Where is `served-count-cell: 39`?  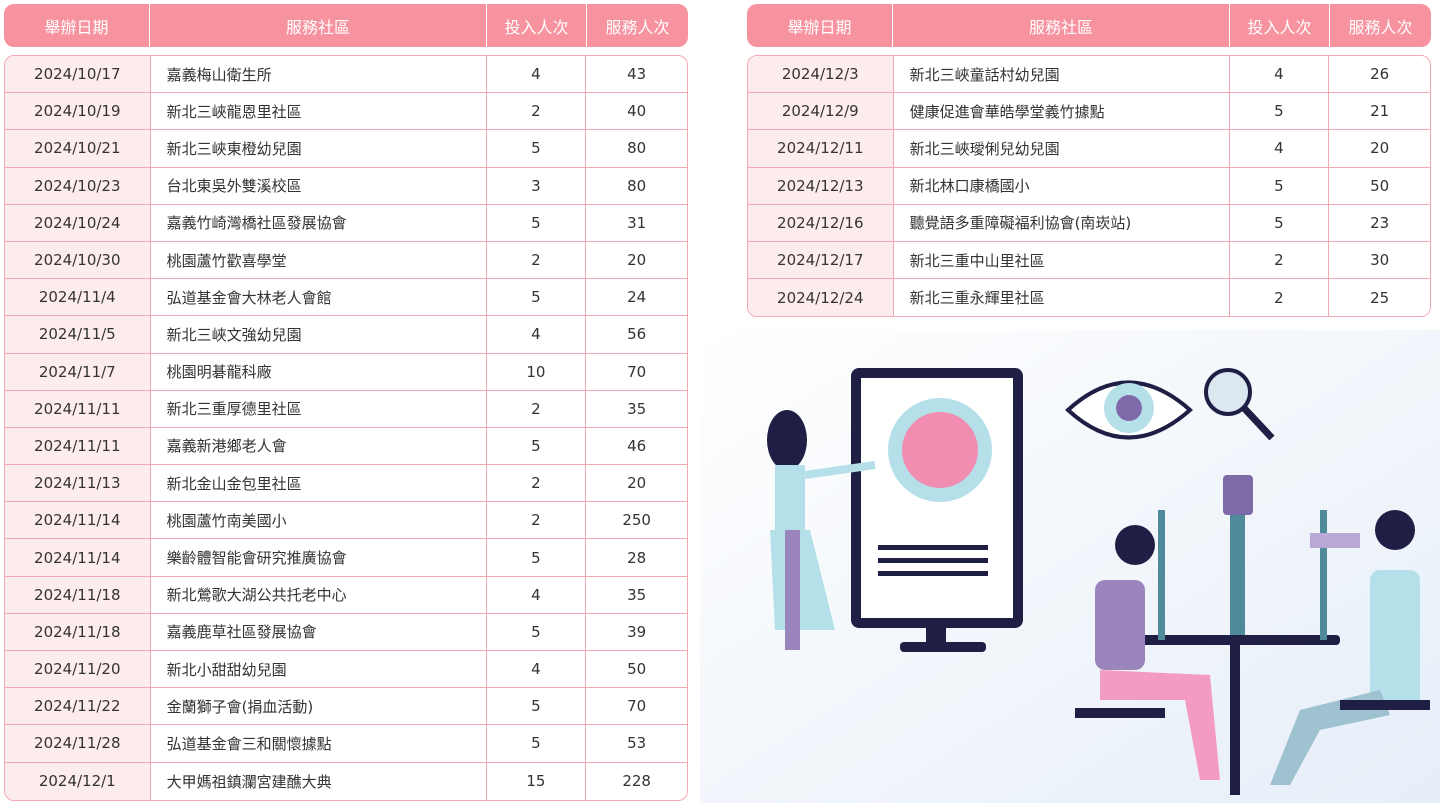 served-count-cell: 39 is located at coordinates (637, 631).